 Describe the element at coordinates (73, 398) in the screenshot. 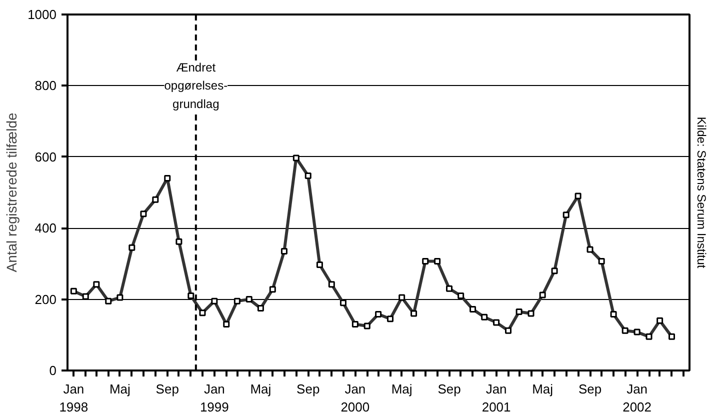

I see `x-tick-label: Jan 1998` at that location.